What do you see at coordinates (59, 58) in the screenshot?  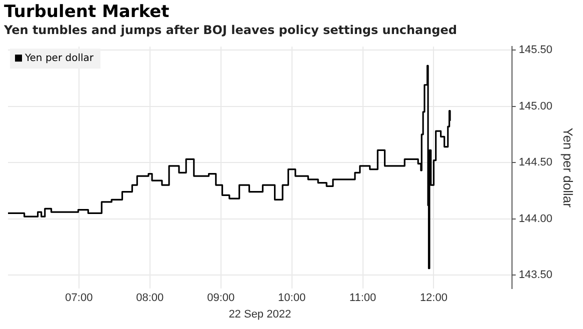 I see `legend-label: Yen per dollar` at bounding box center [59, 58].